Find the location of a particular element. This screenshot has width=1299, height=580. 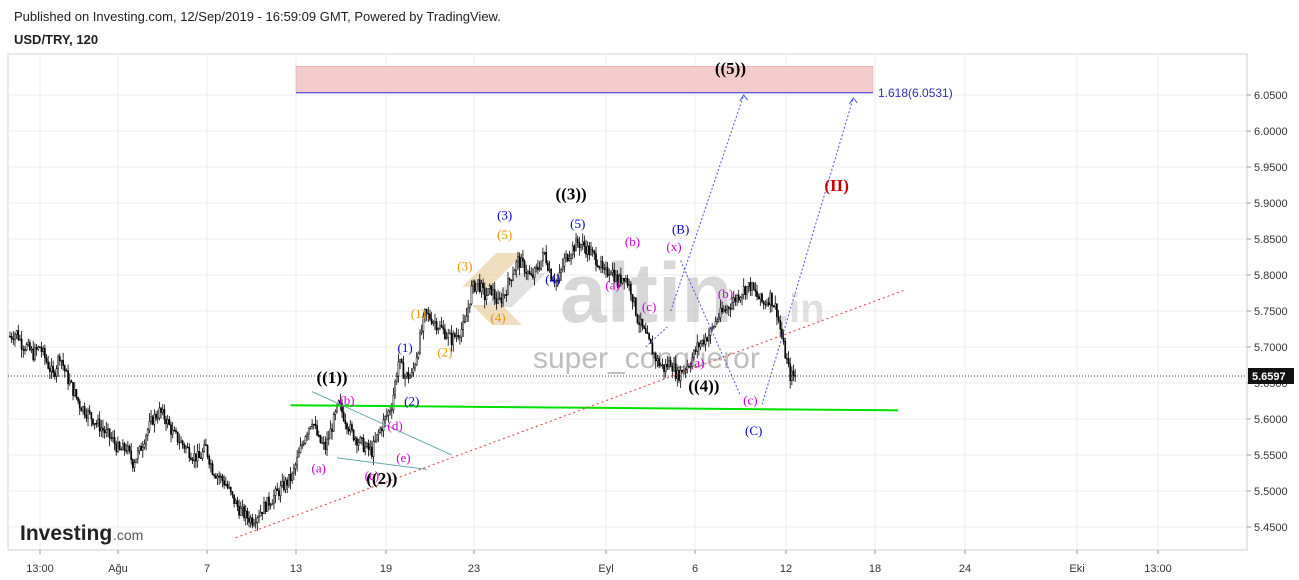

y-tick-label: 5.9000 is located at coordinates (1271, 204).